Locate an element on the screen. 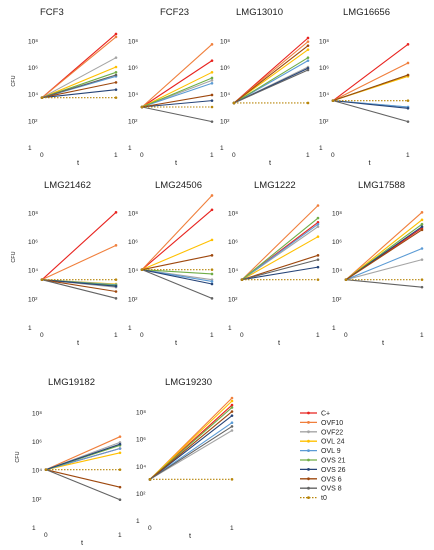 Image resolution: width=434 pixels, height=550 pixels. chart-panel-lmg21462: LMG21462 1 10² 10⁴ 10⁶ 10⁸ CFU 0 1 t is located at coordinates (64, 263).